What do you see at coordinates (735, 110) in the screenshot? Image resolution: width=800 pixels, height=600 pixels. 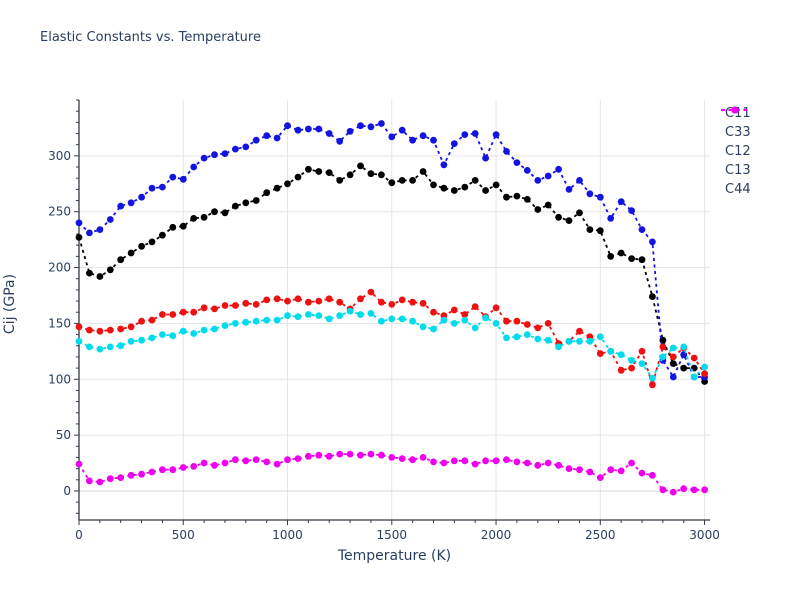 I see `legend-line-sample-C44` at bounding box center [735, 110].